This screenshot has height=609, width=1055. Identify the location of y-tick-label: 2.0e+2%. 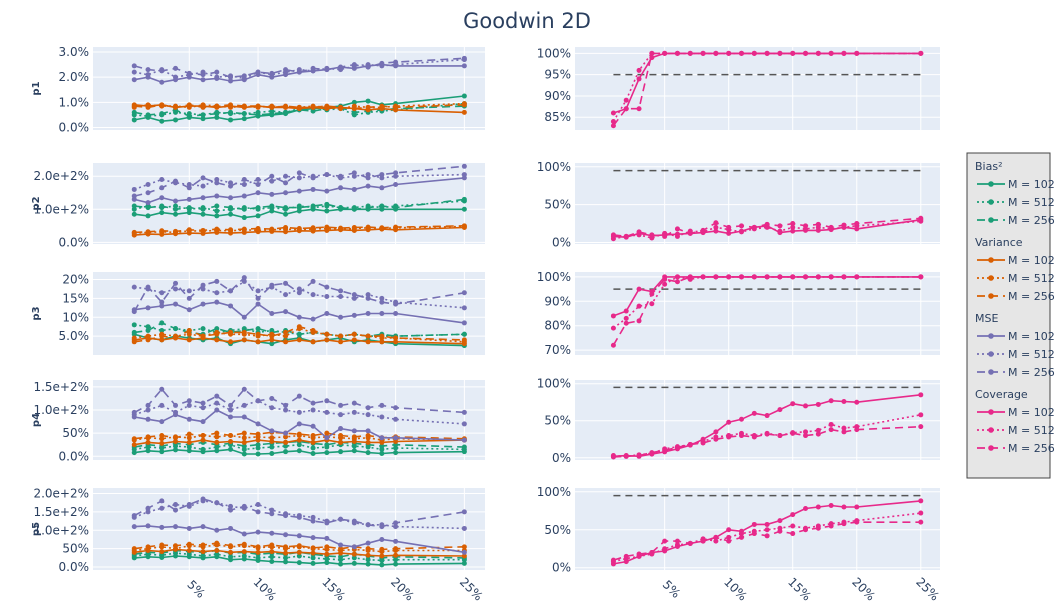
(61, 176).